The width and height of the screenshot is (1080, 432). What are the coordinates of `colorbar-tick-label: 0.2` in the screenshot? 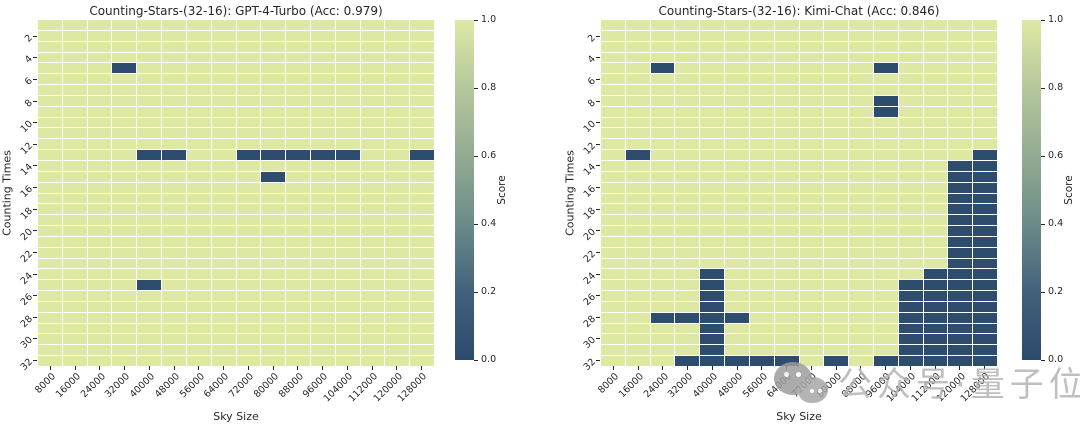 It's located at (489, 291).